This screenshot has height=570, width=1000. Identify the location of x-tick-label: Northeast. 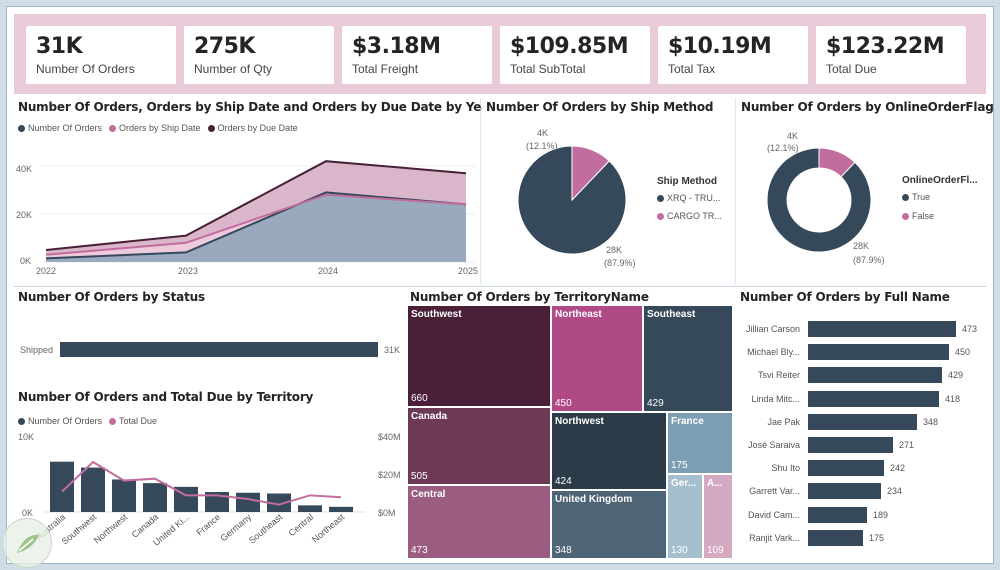
(328, 528).